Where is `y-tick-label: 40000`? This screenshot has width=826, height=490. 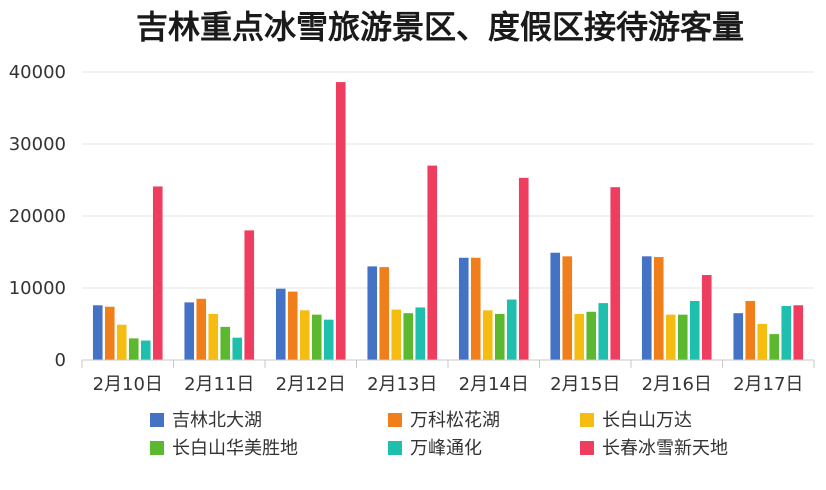
y-tick-label: 40000 is located at coordinates (37, 72).